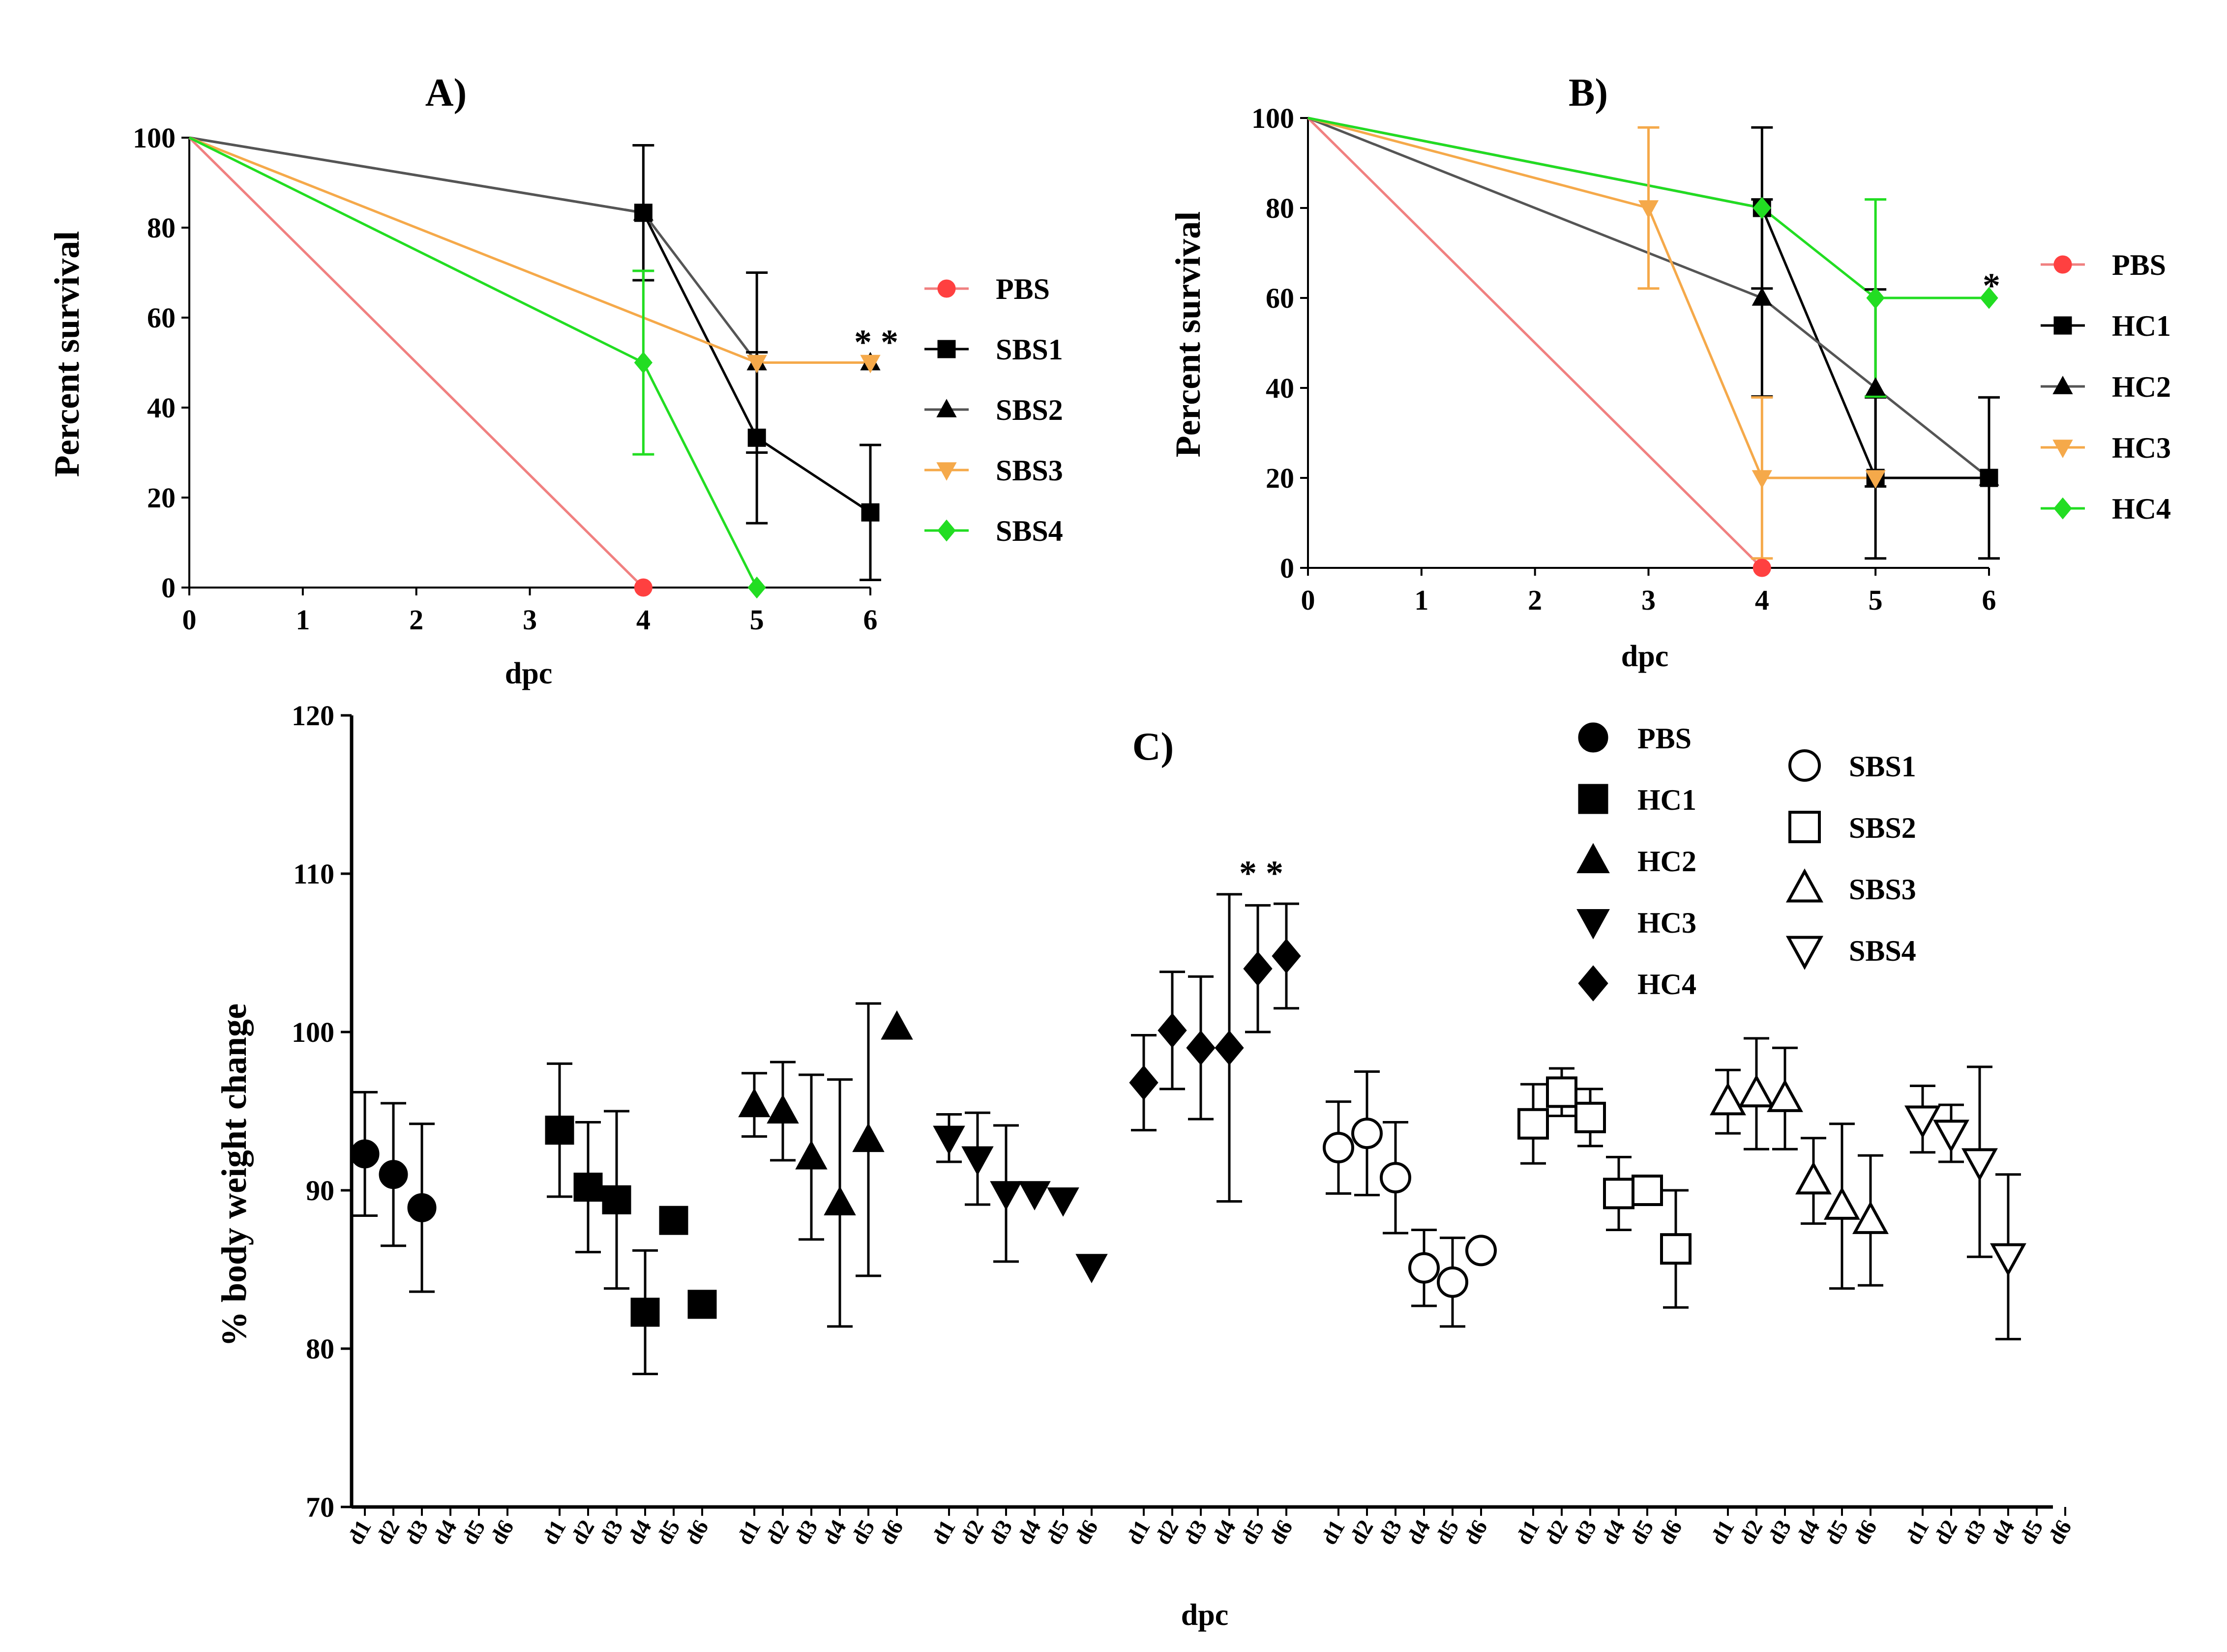  Describe the element at coordinates (947, 530) in the screenshot. I see `panel-a-legend-marker-sbs4` at that location.